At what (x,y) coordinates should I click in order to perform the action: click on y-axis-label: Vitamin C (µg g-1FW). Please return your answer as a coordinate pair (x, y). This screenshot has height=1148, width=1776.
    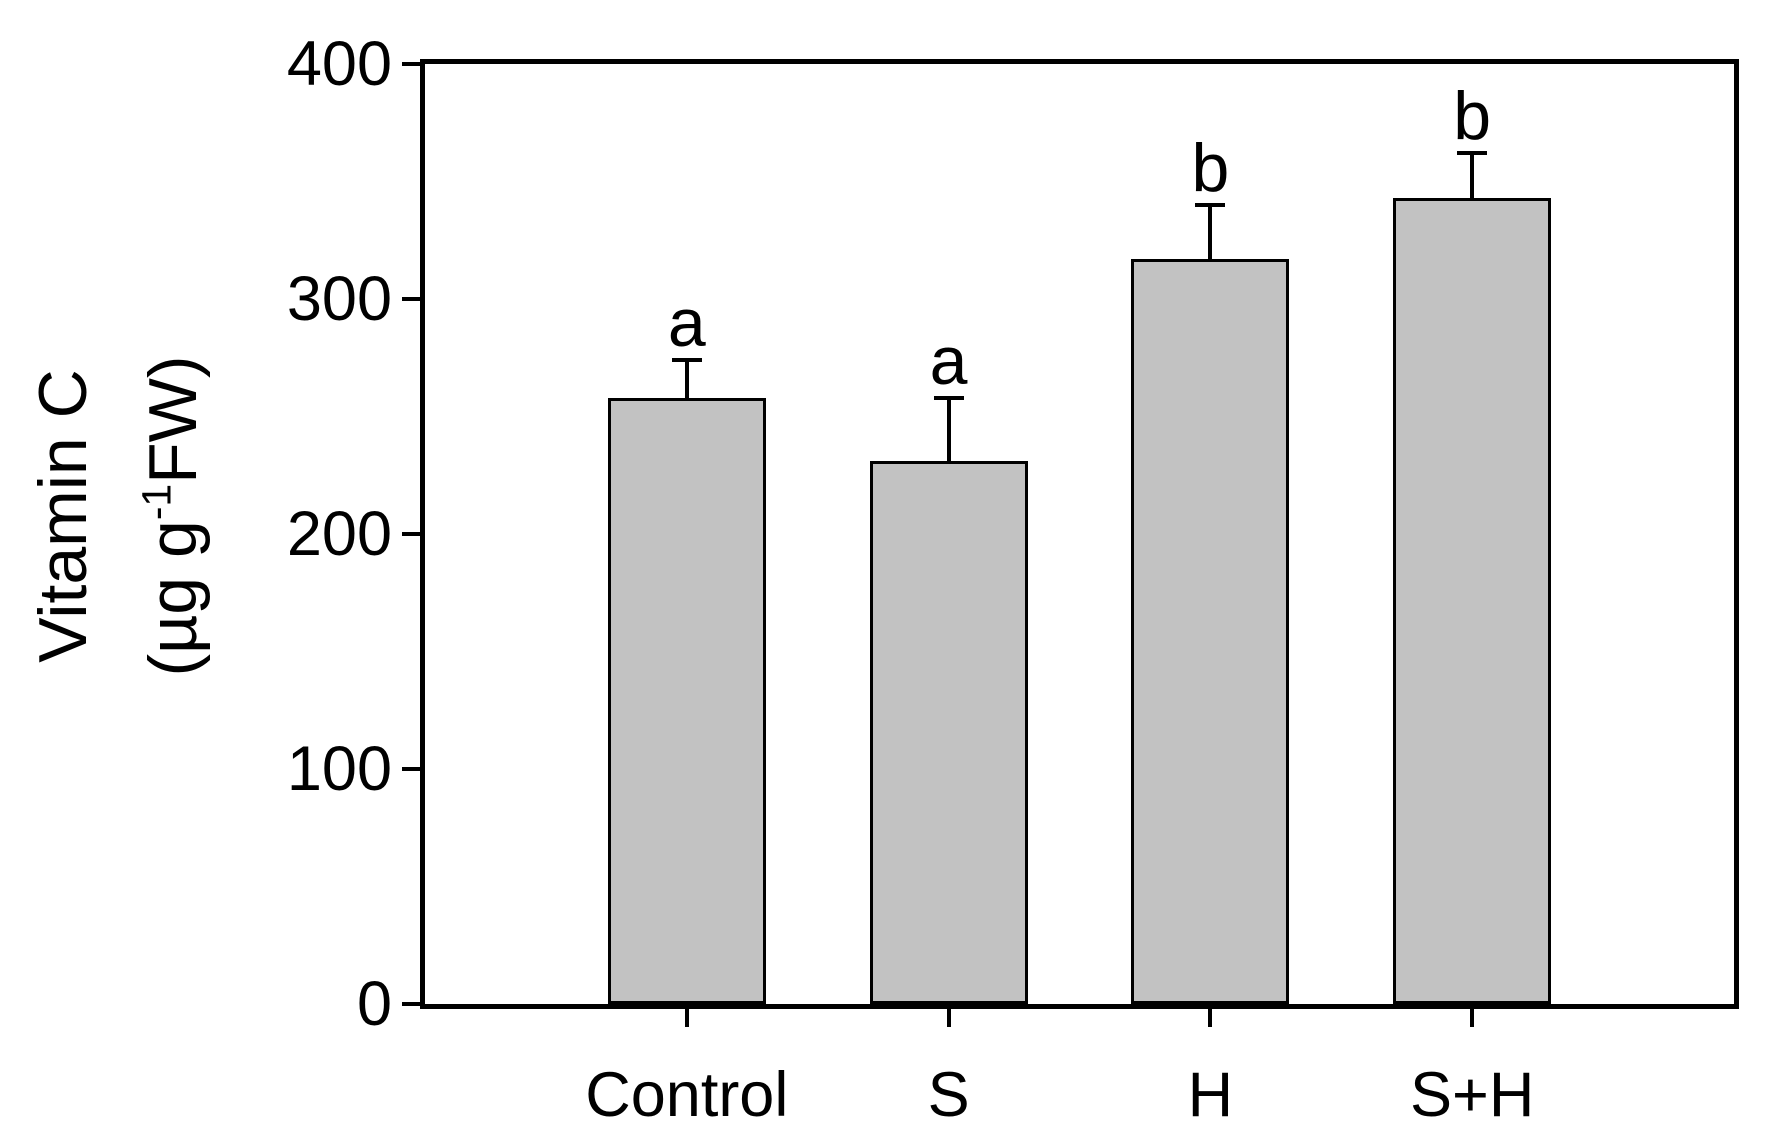
    Looking at the image, I should click on (118, 516).